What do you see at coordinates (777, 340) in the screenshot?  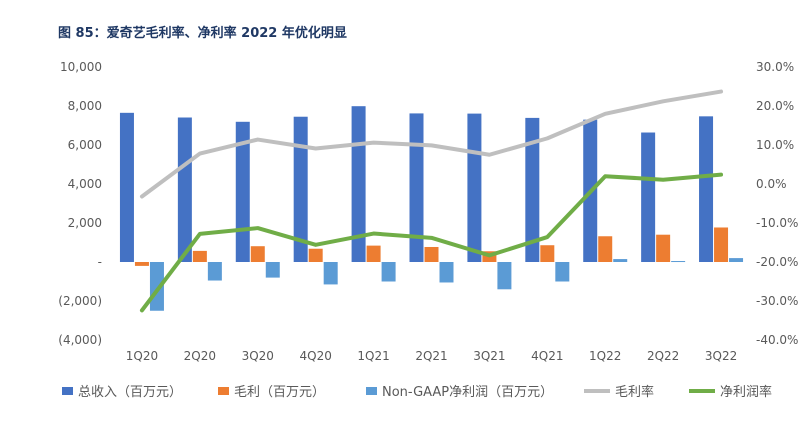 I see `right-tick-label: -40.0%` at bounding box center [777, 340].